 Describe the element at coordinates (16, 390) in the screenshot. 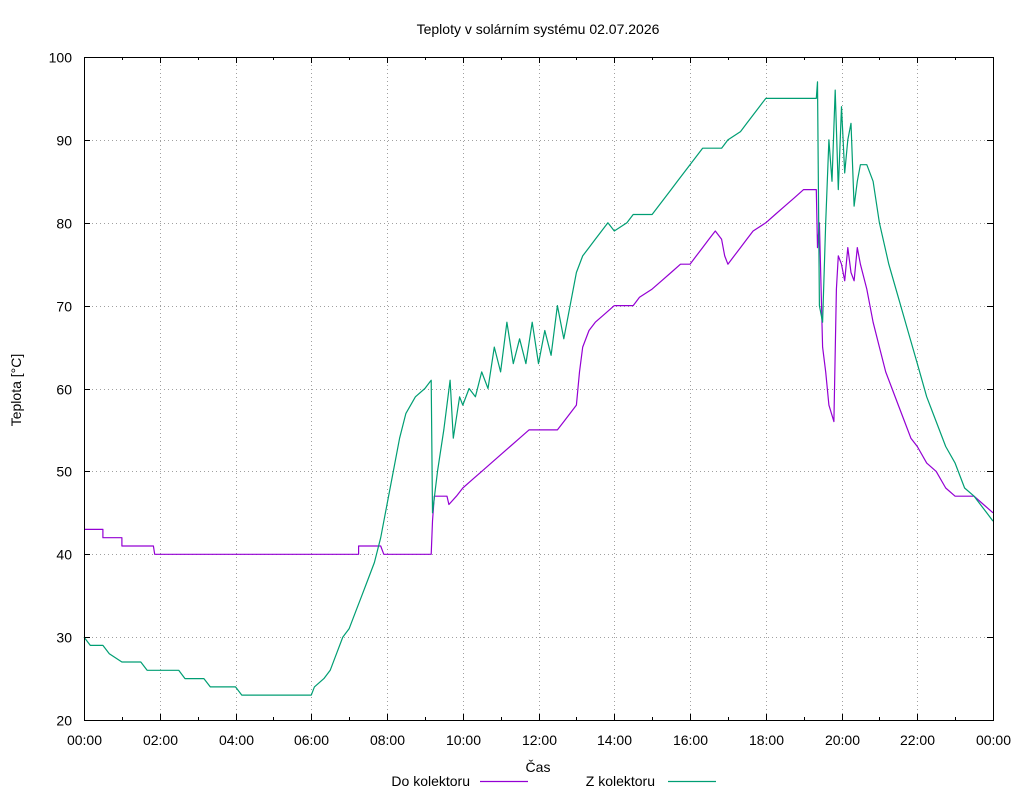

I see `y-axis-label: Teplota [°C]` at that location.